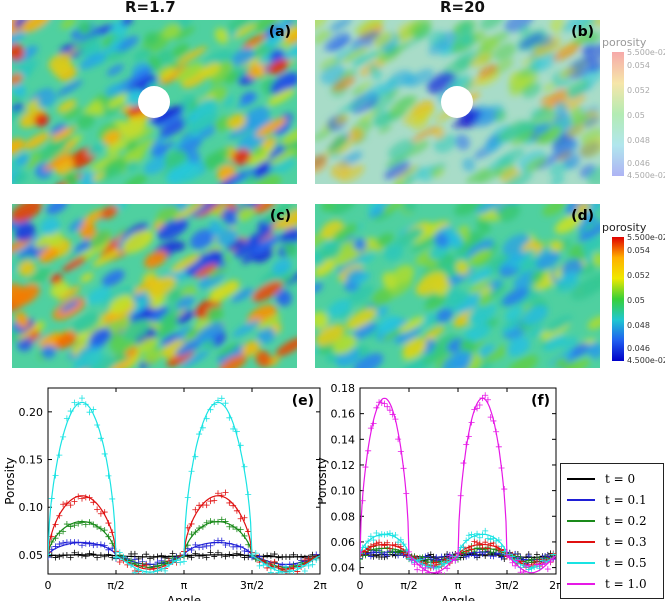 The height and width of the screenshot is (601, 665). What do you see at coordinates (323, 481) in the screenshot?
I see `y-axis-label: Porosity` at bounding box center [323, 481].